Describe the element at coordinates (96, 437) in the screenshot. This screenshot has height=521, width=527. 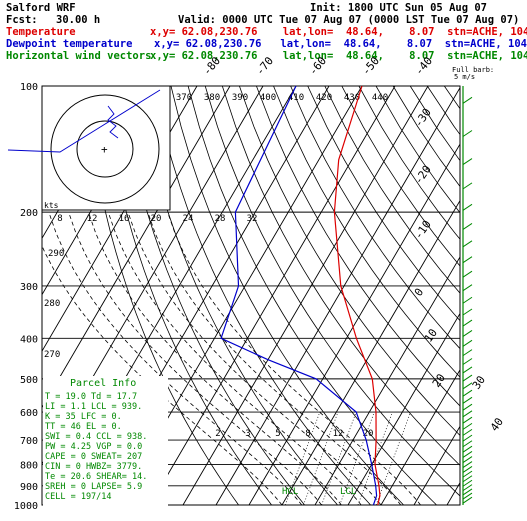
I see `parcel-info-line: SWI = 0.4 CCL = 938.` at that location.